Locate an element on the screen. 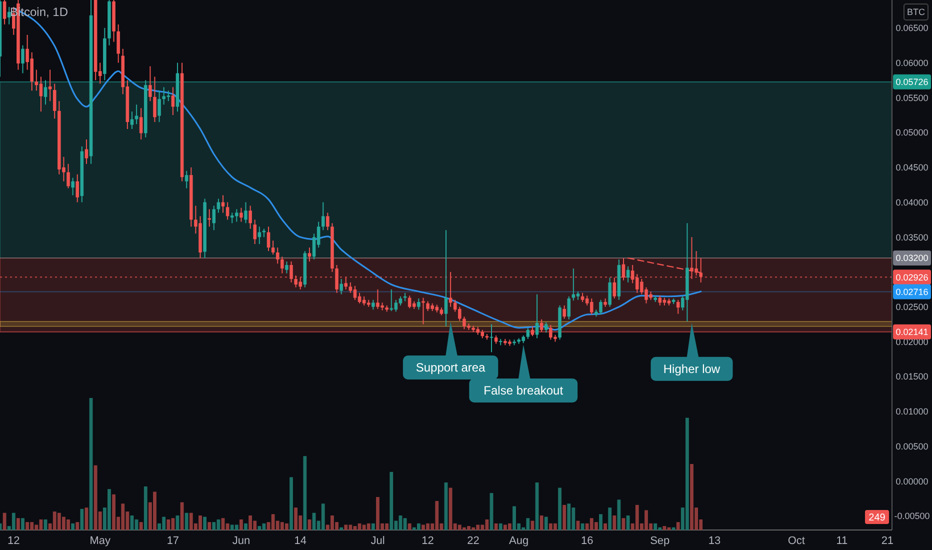  ref-line-label: 0.02926 is located at coordinates (912, 277).